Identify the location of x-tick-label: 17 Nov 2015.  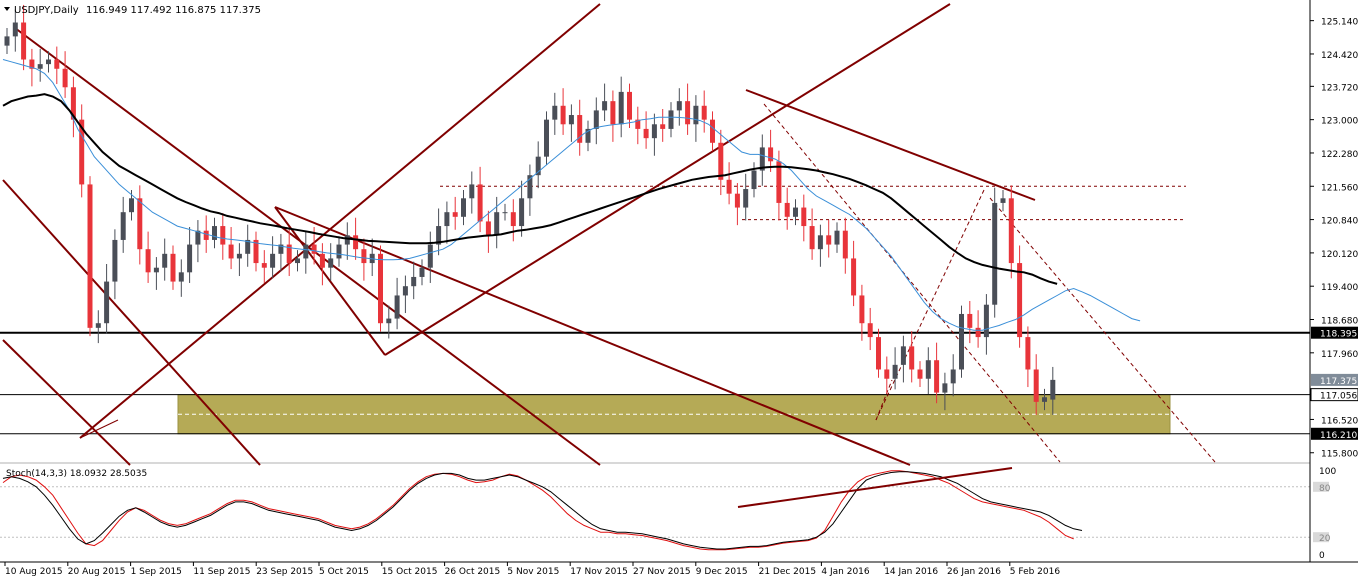
(599, 572).